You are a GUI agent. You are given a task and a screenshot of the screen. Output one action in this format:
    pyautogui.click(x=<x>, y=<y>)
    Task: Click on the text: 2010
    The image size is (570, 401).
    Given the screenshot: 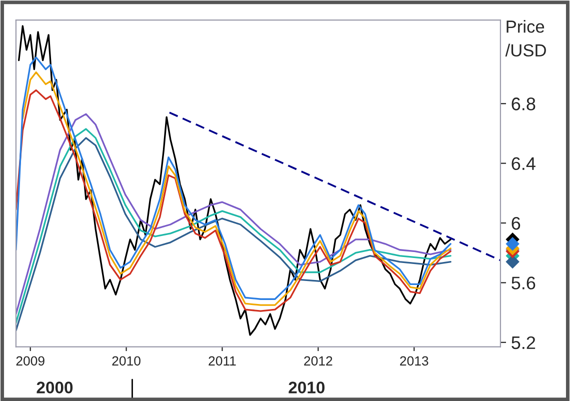 What is the action you would take?
    pyautogui.click(x=306, y=388)
    